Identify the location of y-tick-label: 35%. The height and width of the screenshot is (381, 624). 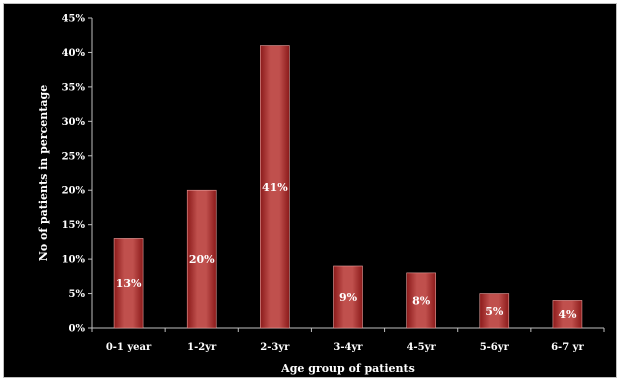
(74, 87).